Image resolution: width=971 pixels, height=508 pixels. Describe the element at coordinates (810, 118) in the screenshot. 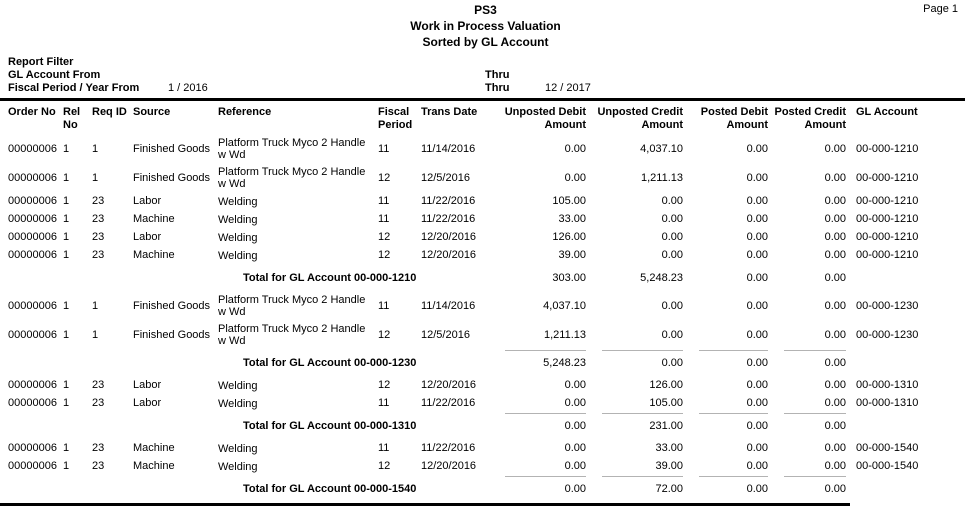

I see `column-header-posted_credit: Posted Credit Amount` at that location.